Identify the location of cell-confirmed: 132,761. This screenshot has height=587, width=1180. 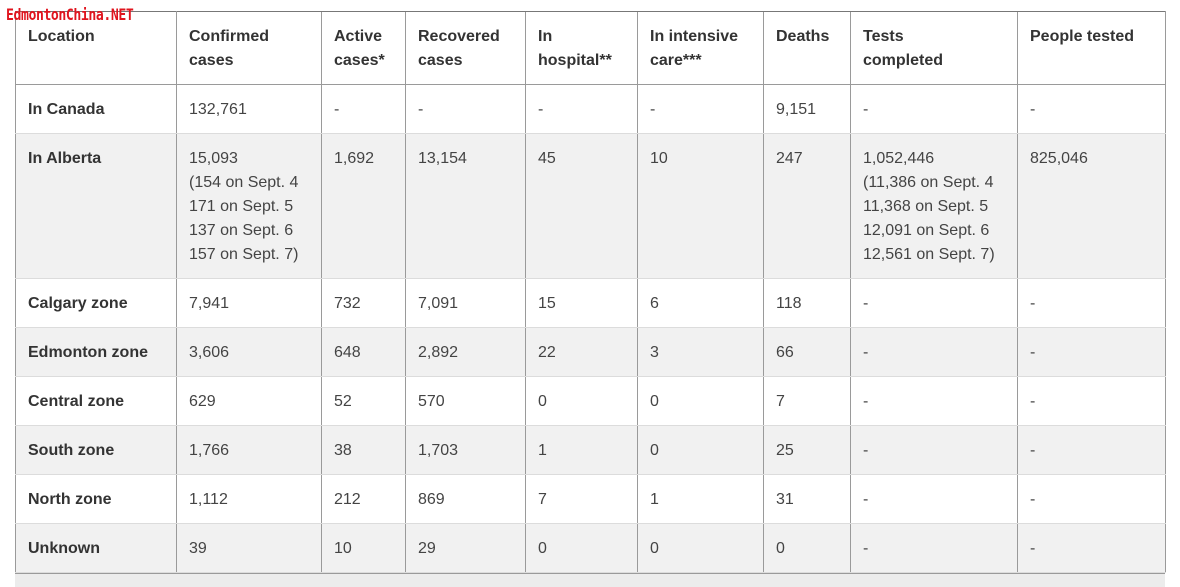
(249, 109).